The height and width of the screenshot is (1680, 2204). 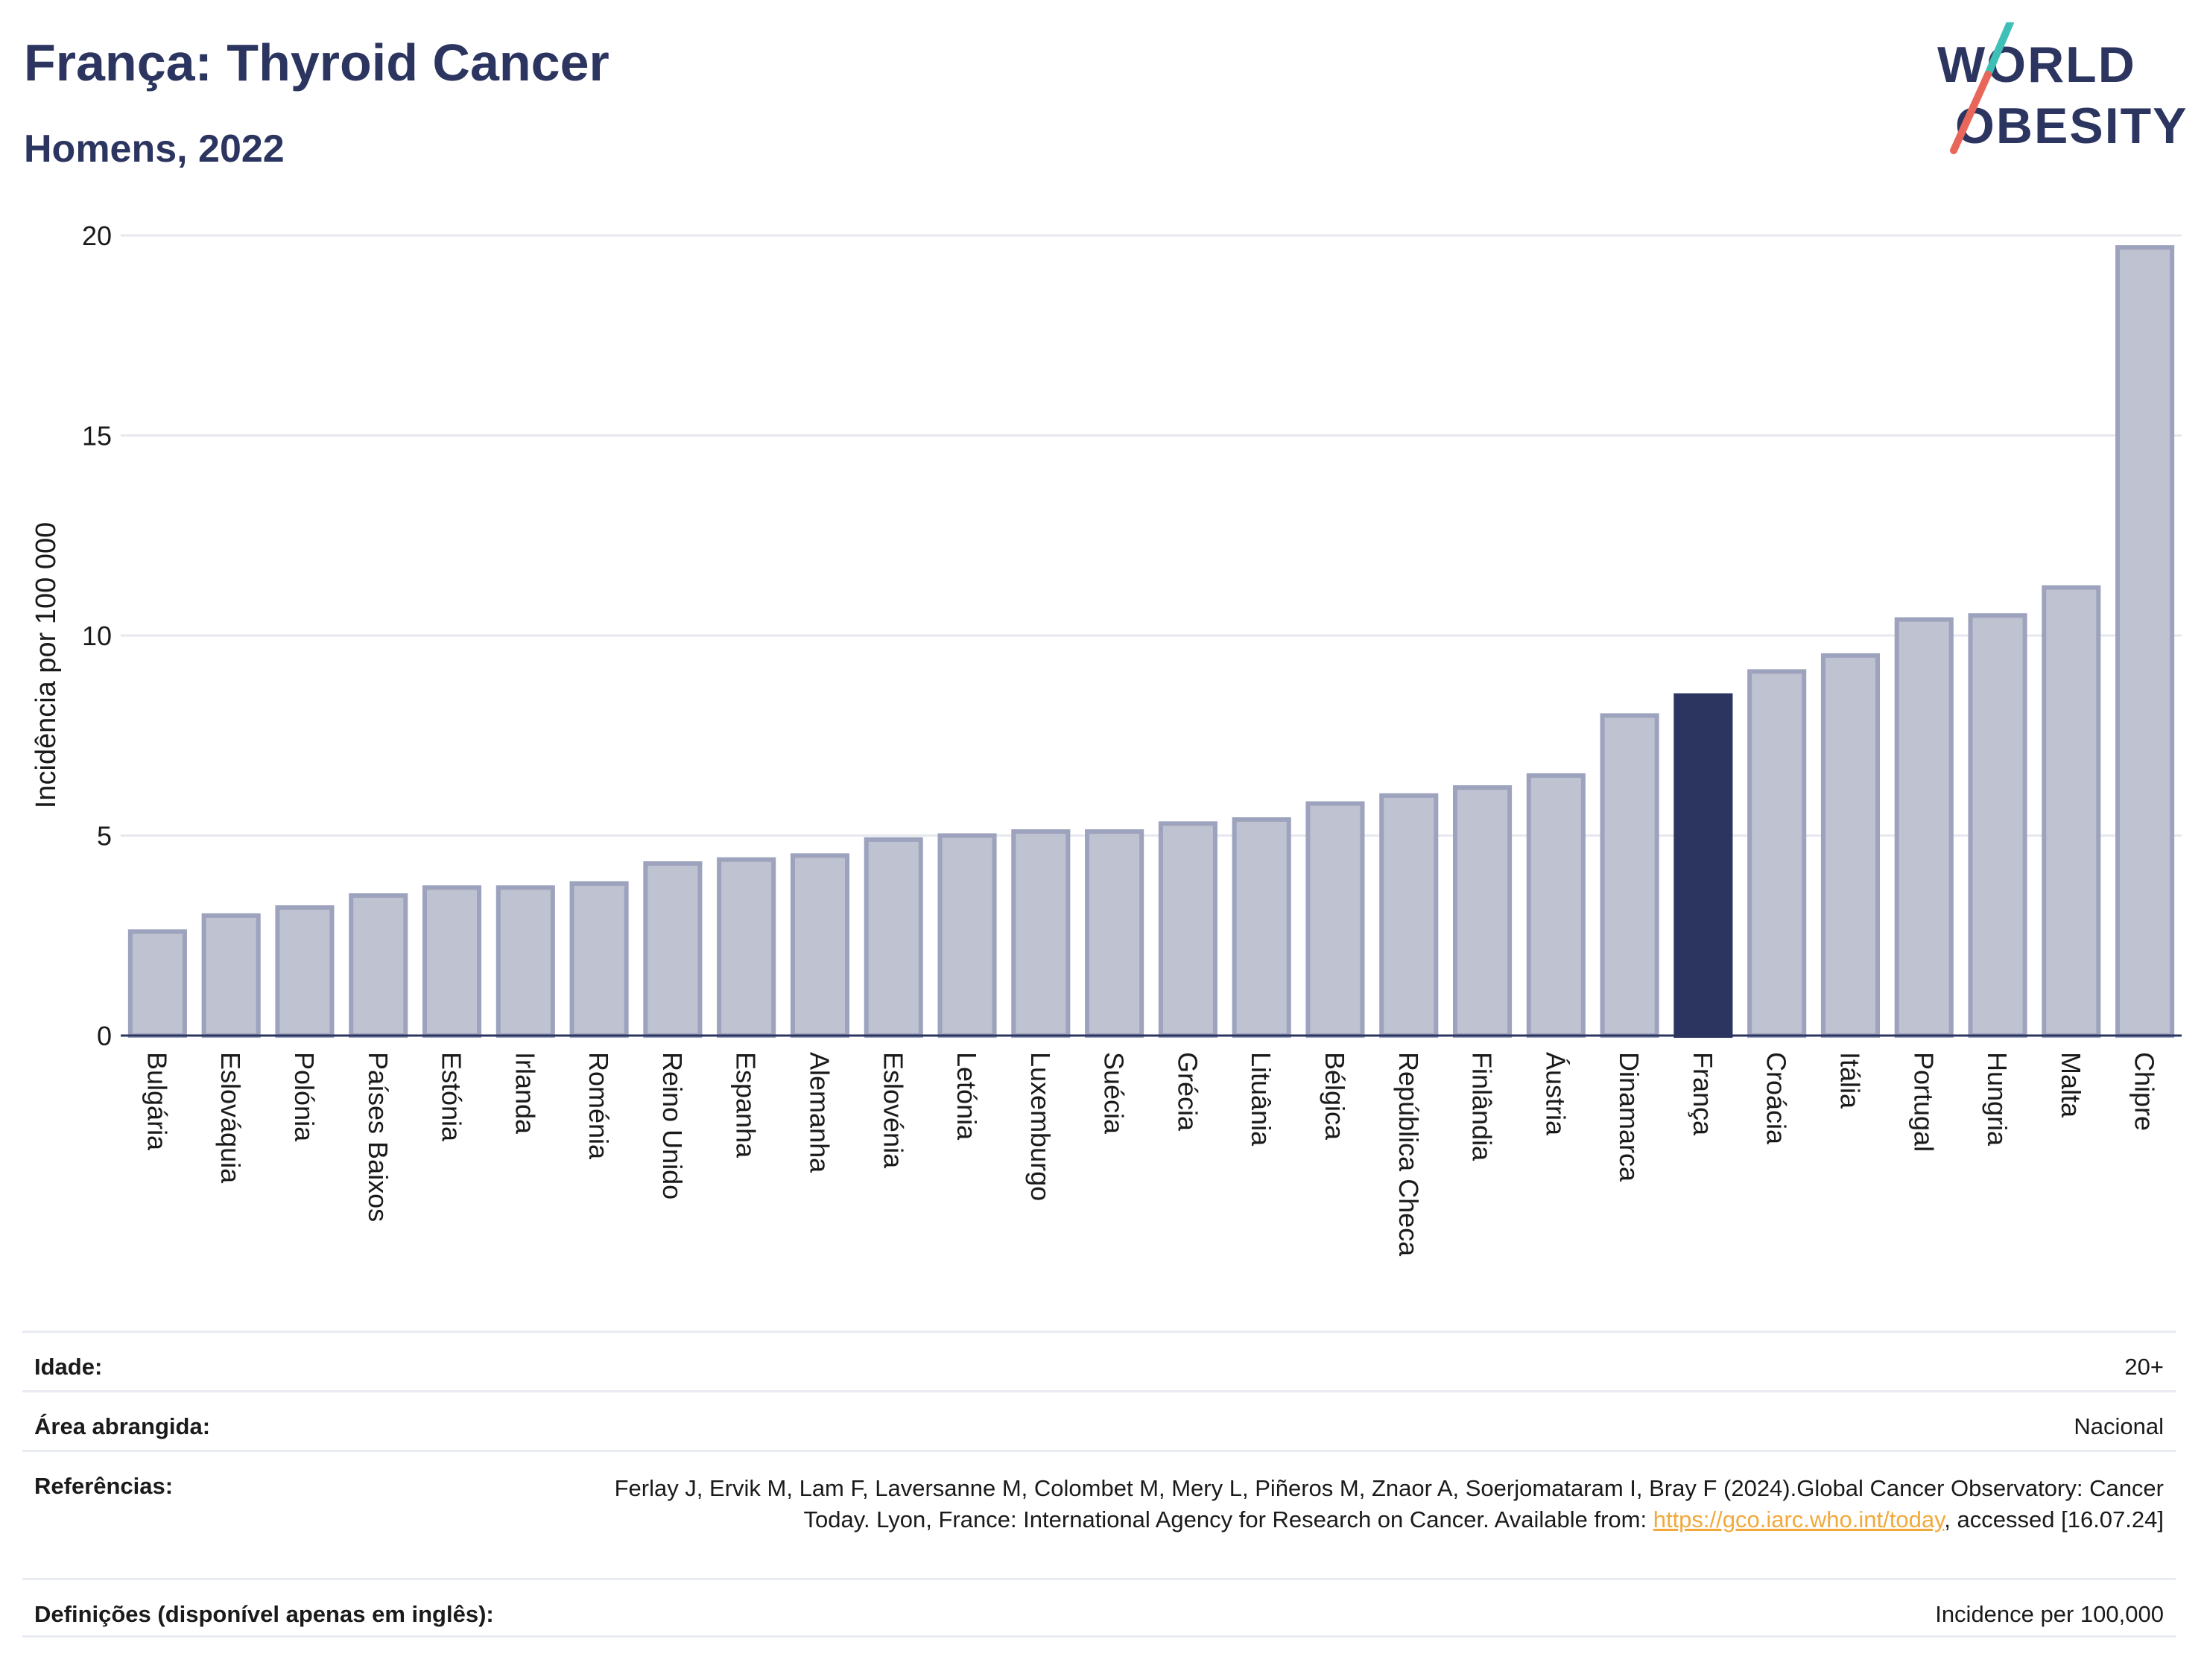 I want to click on y-tick-label: 5, so click(x=104, y=836).